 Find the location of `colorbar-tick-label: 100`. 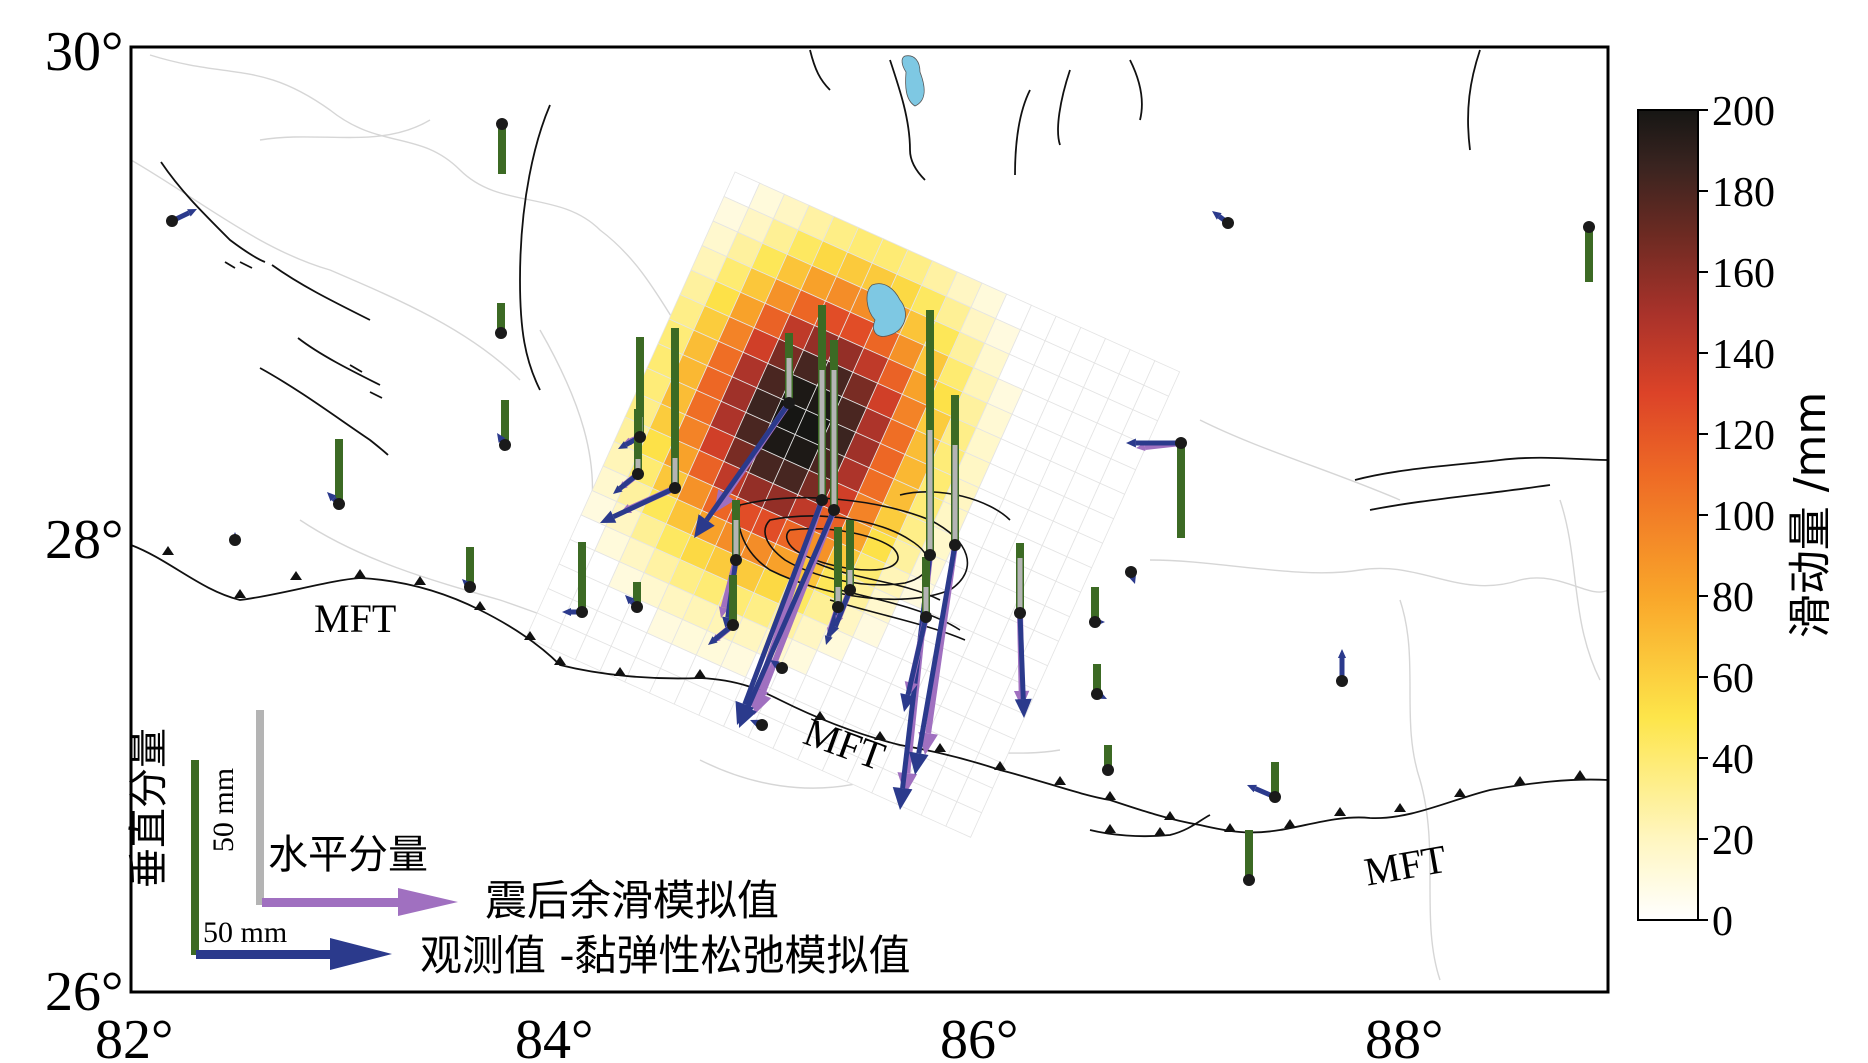

colorbar-tick-label: 100 is located at coordinates (1743, 517).